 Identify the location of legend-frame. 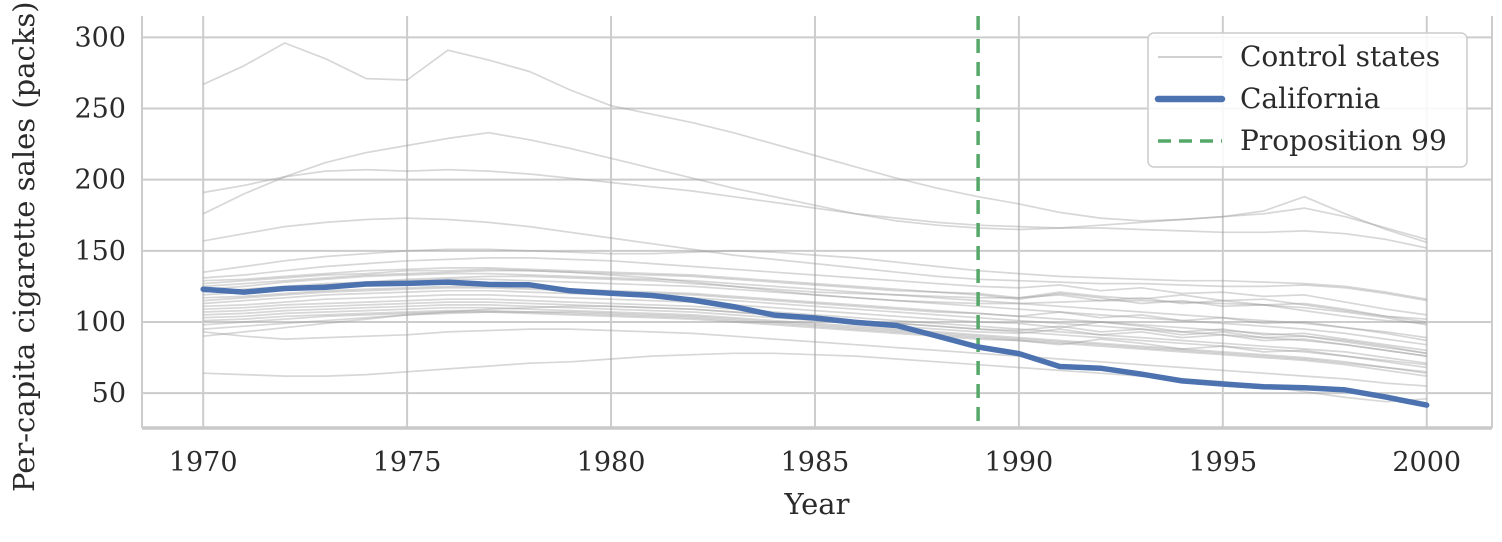
(1307, 100).